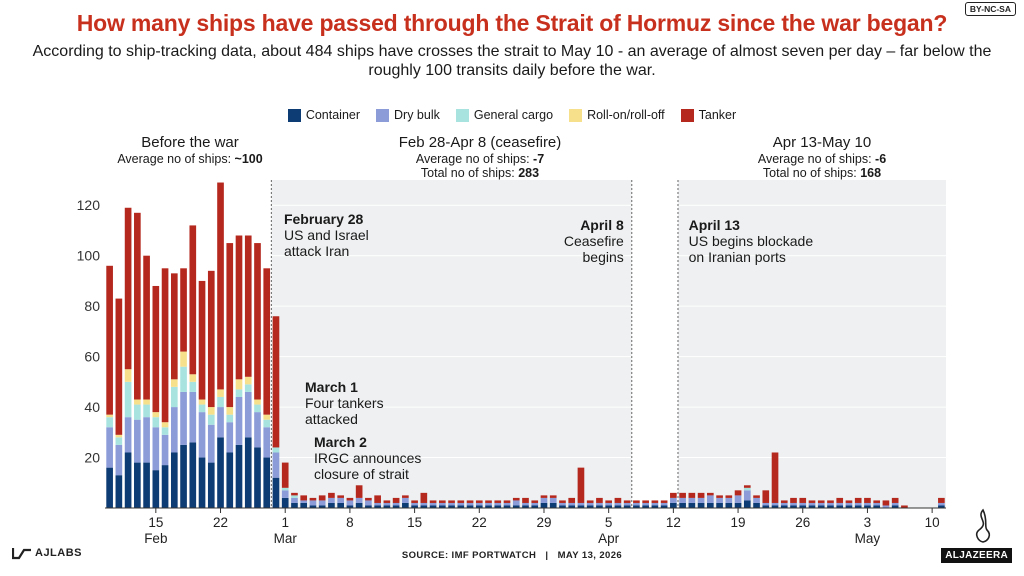 This screenshot has height=576, width=1024. What do you see at coordinates (603, 257) in the screenshot?
I see `annotation-apr8-text: begins` at bounding box center [603, 257].